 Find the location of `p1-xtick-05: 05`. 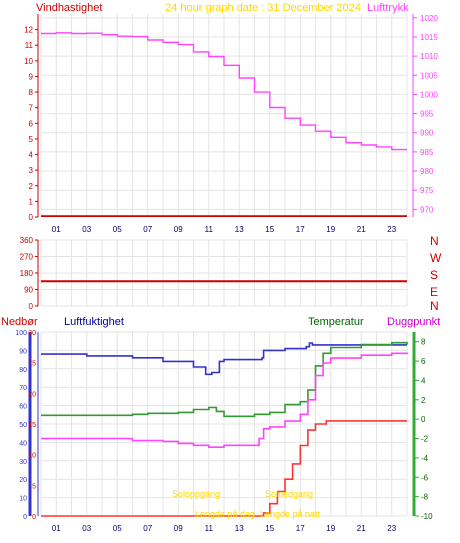

p1-xtick-05: 05 is located at coordinates (117, 229).